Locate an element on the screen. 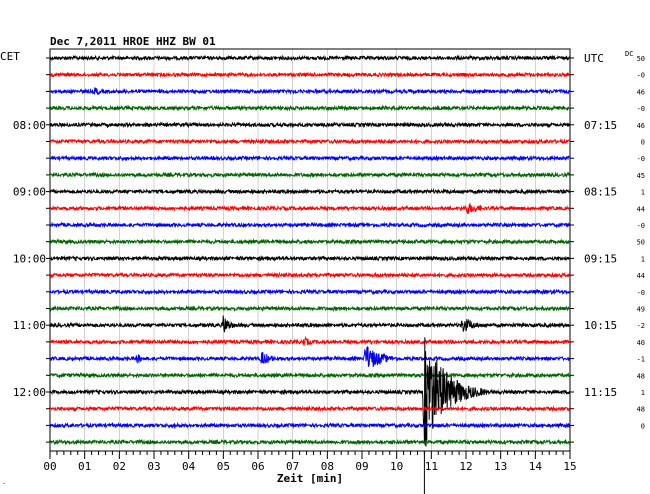  left-time-label: 10:00 is located at coordinates (29, 258).